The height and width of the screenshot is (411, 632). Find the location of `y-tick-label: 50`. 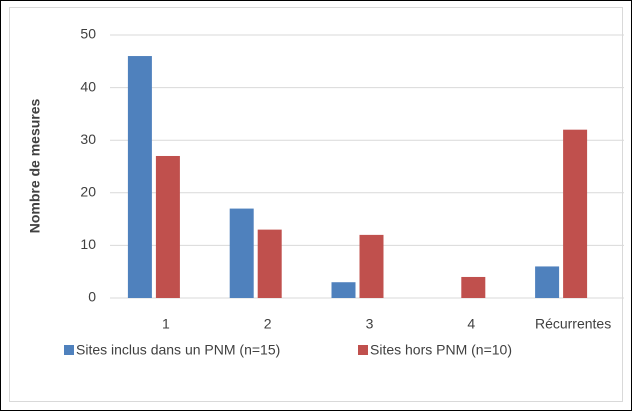

y-tick-label: 50 is located at coordinates (88, 34).